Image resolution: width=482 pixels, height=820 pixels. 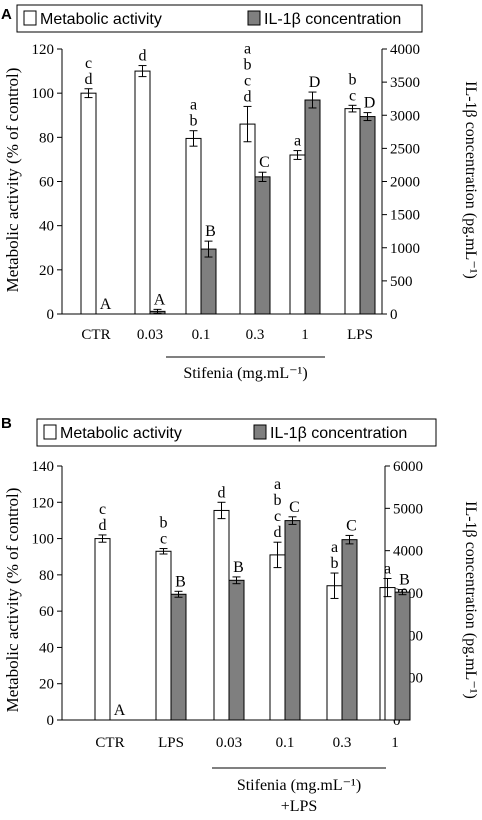 I want to click on y-left-tick-label: 120, so click(x=43, y=50).